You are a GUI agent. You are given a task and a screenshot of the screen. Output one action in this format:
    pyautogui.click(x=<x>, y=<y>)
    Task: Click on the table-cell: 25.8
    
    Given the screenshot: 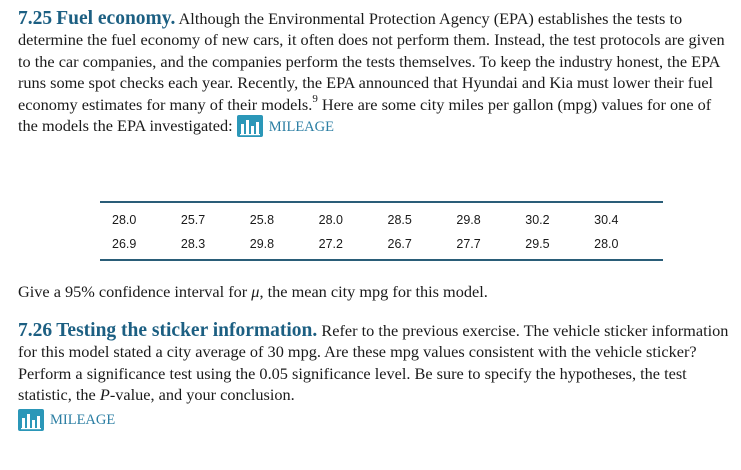 What is the action you would take?
    pyautogui.click(x=262, y=220)
    